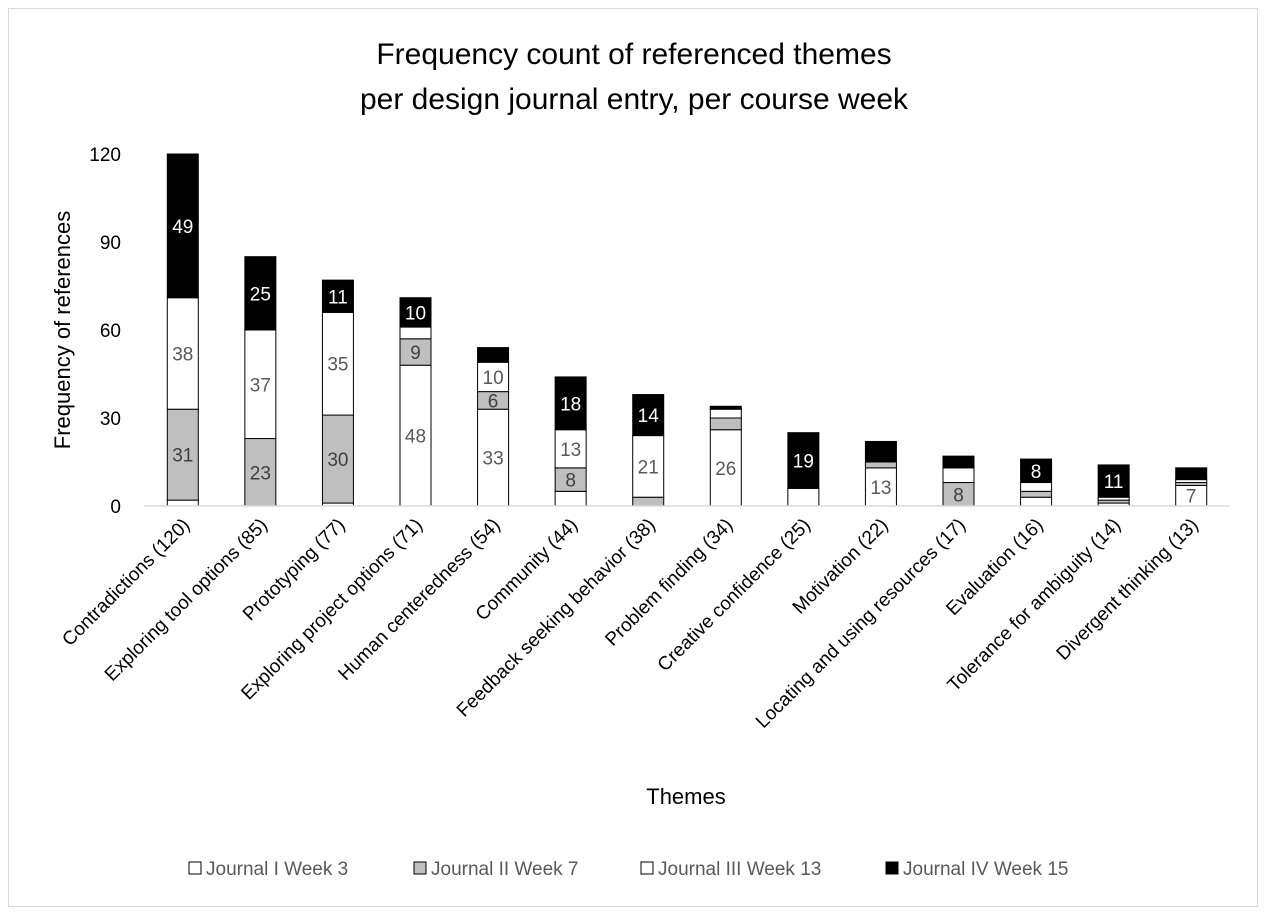  I want to click on legend-item: Journal IV Week 15, so click(976, 869).